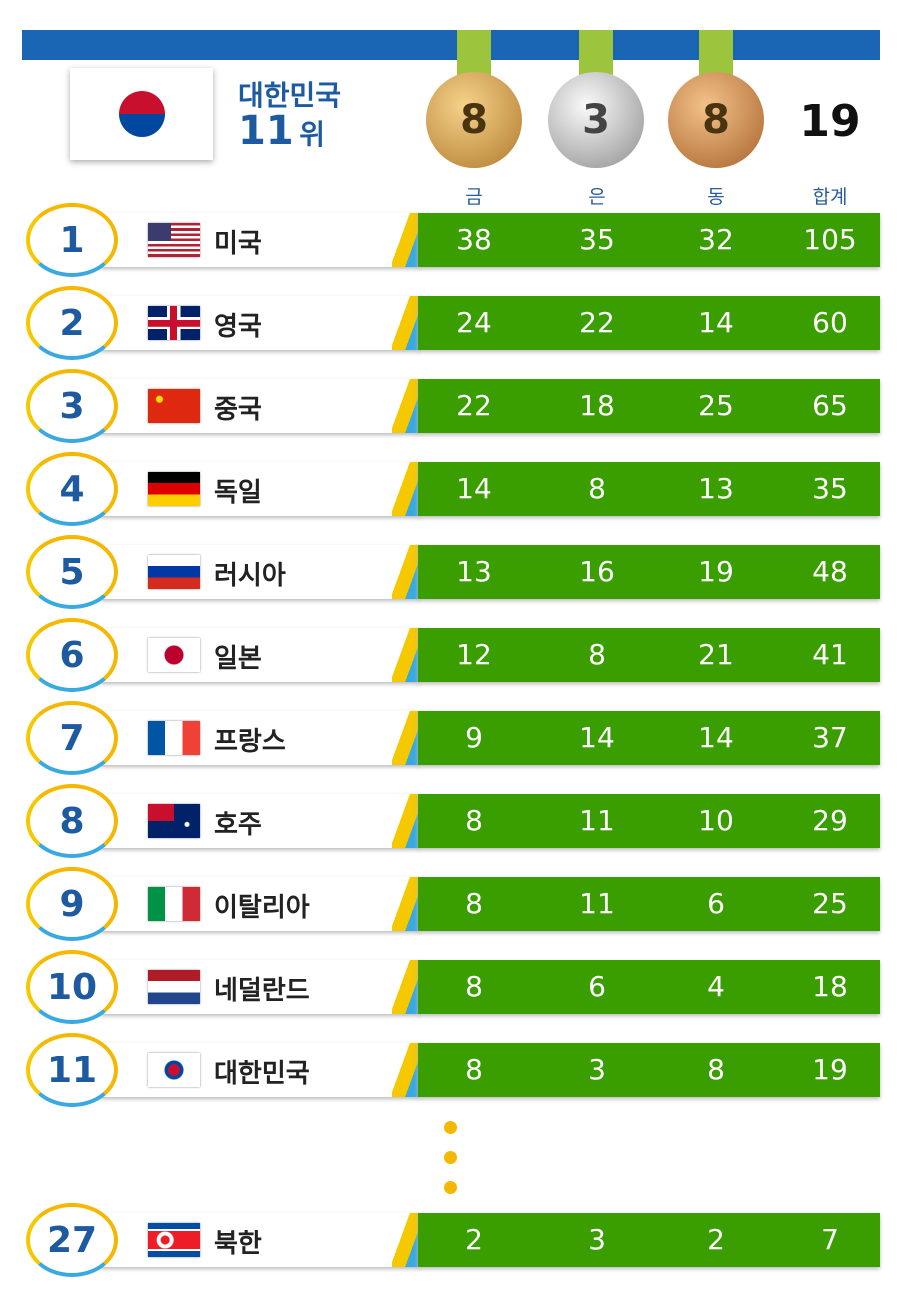  I want to click on column-label: 합계, so click(830, 197).